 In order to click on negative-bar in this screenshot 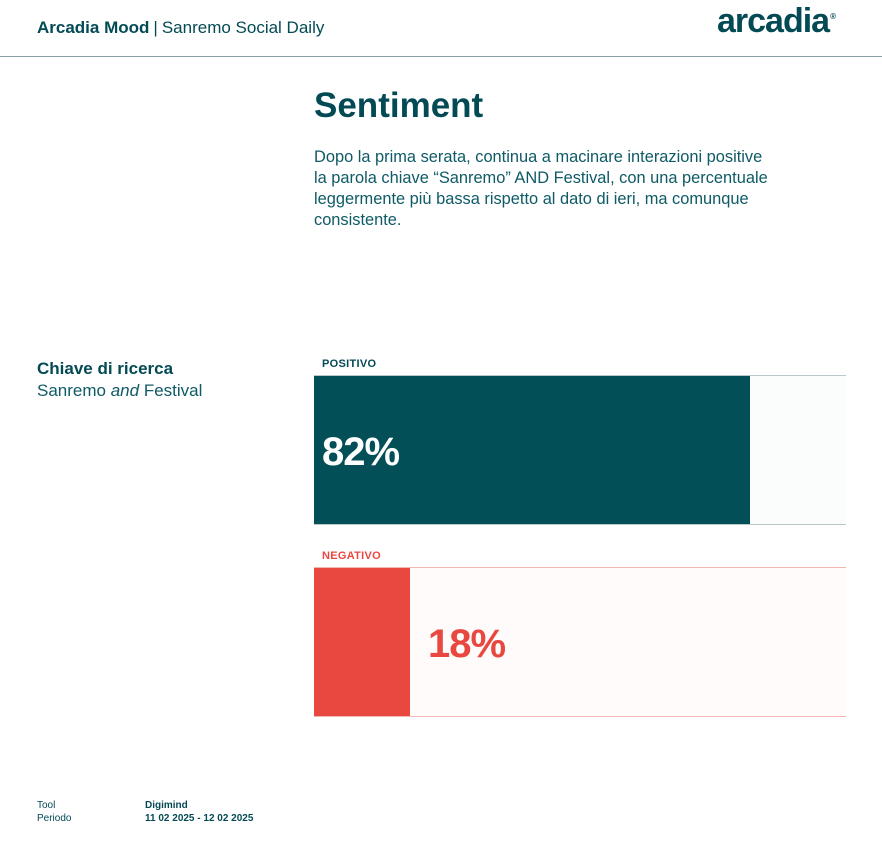, I will do `click(362, 642)`.